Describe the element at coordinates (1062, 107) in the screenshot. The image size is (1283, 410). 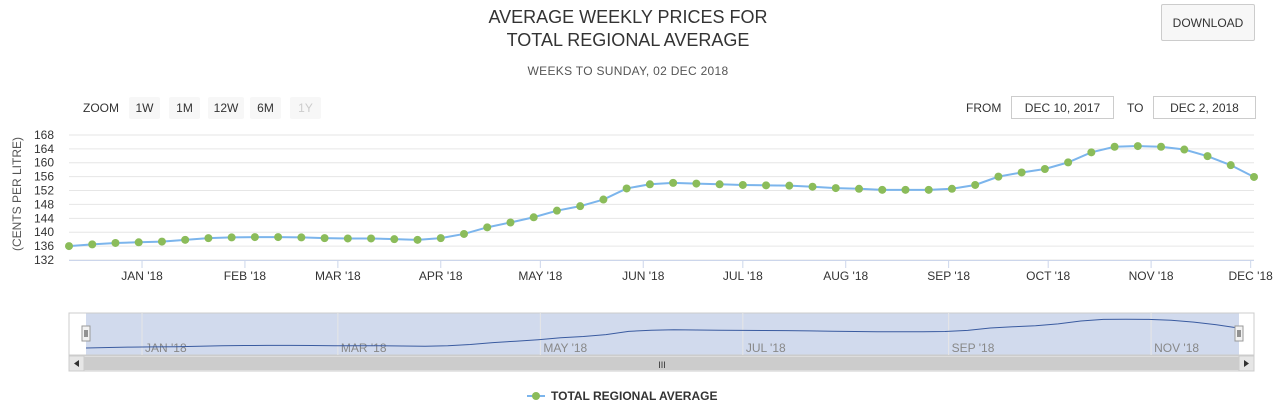
I see `range-from-input: DEC 10, 2017` at that location.